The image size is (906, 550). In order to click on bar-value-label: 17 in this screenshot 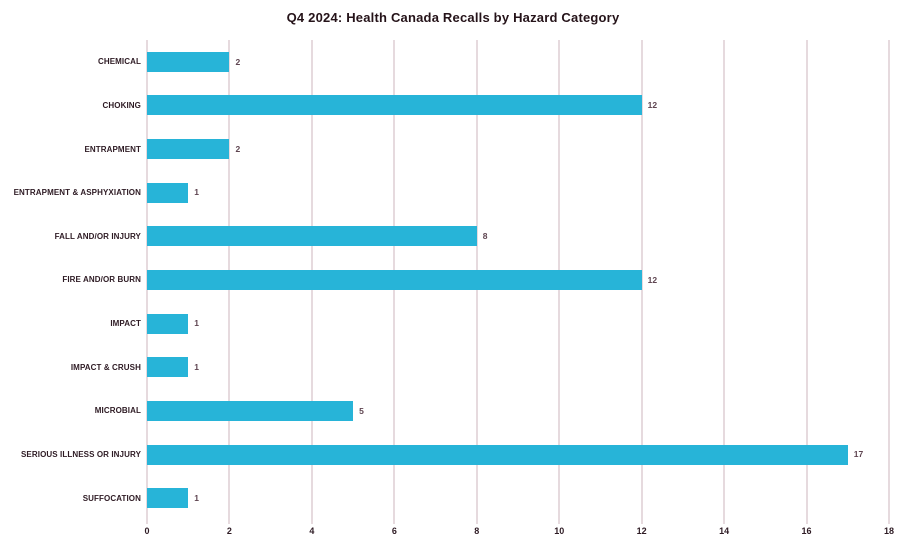, I will do `click(858, 454)`.